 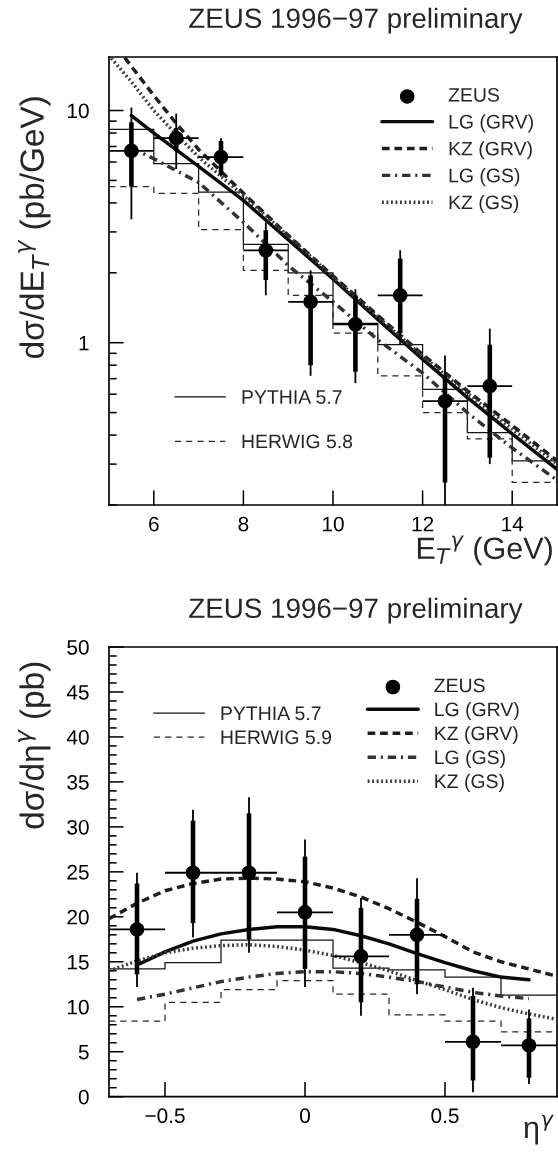 What do you see at coordinates (77, 737) in the screenshot?
I see `y-tick-label: 40` at bounding box center [77, 737].